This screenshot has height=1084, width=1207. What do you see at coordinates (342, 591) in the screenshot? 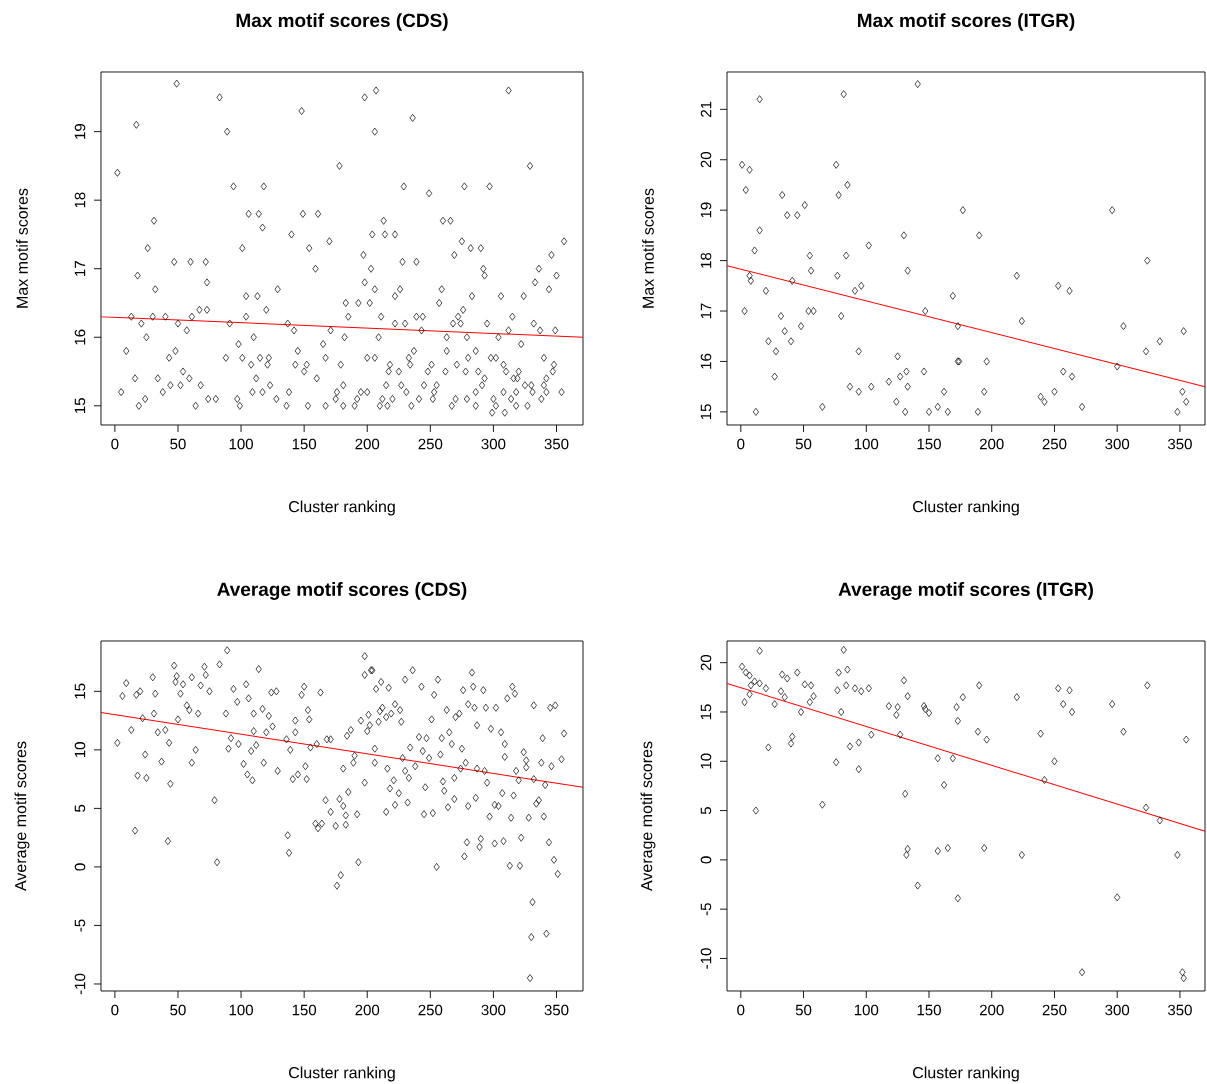
I see `chart-title: Average motif scores (CDS)` at bounding box center [342, 591].